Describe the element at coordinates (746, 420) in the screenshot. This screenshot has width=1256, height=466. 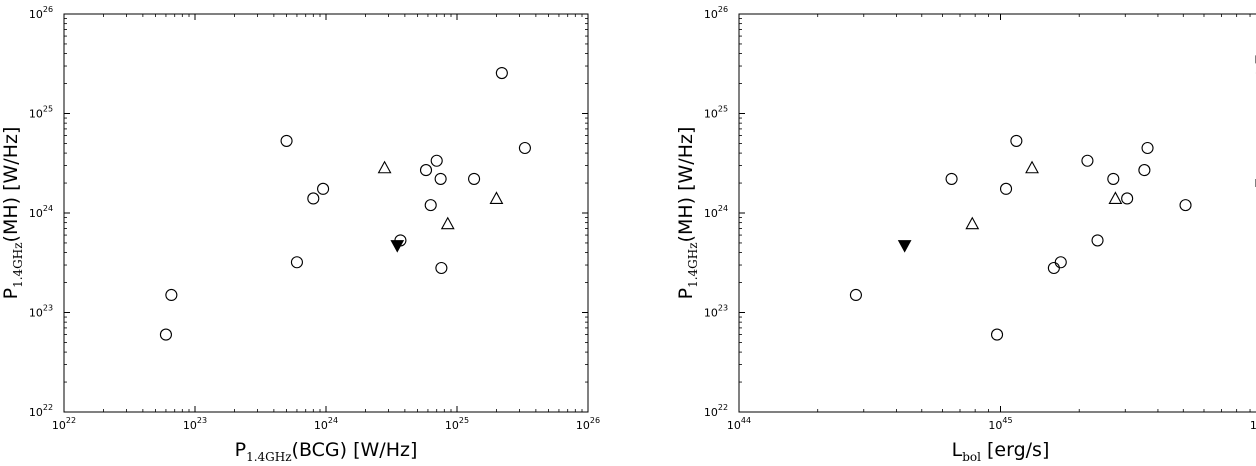
I see `tick-exponent: 44` at that location.